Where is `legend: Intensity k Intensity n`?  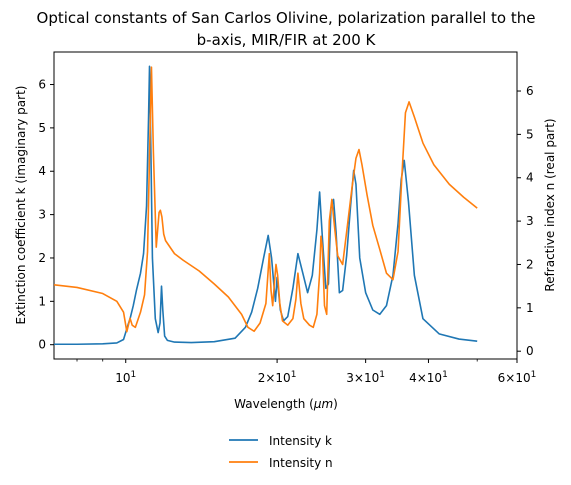 legend: Intensity k Intensity n is located at coordinates (281, 452).